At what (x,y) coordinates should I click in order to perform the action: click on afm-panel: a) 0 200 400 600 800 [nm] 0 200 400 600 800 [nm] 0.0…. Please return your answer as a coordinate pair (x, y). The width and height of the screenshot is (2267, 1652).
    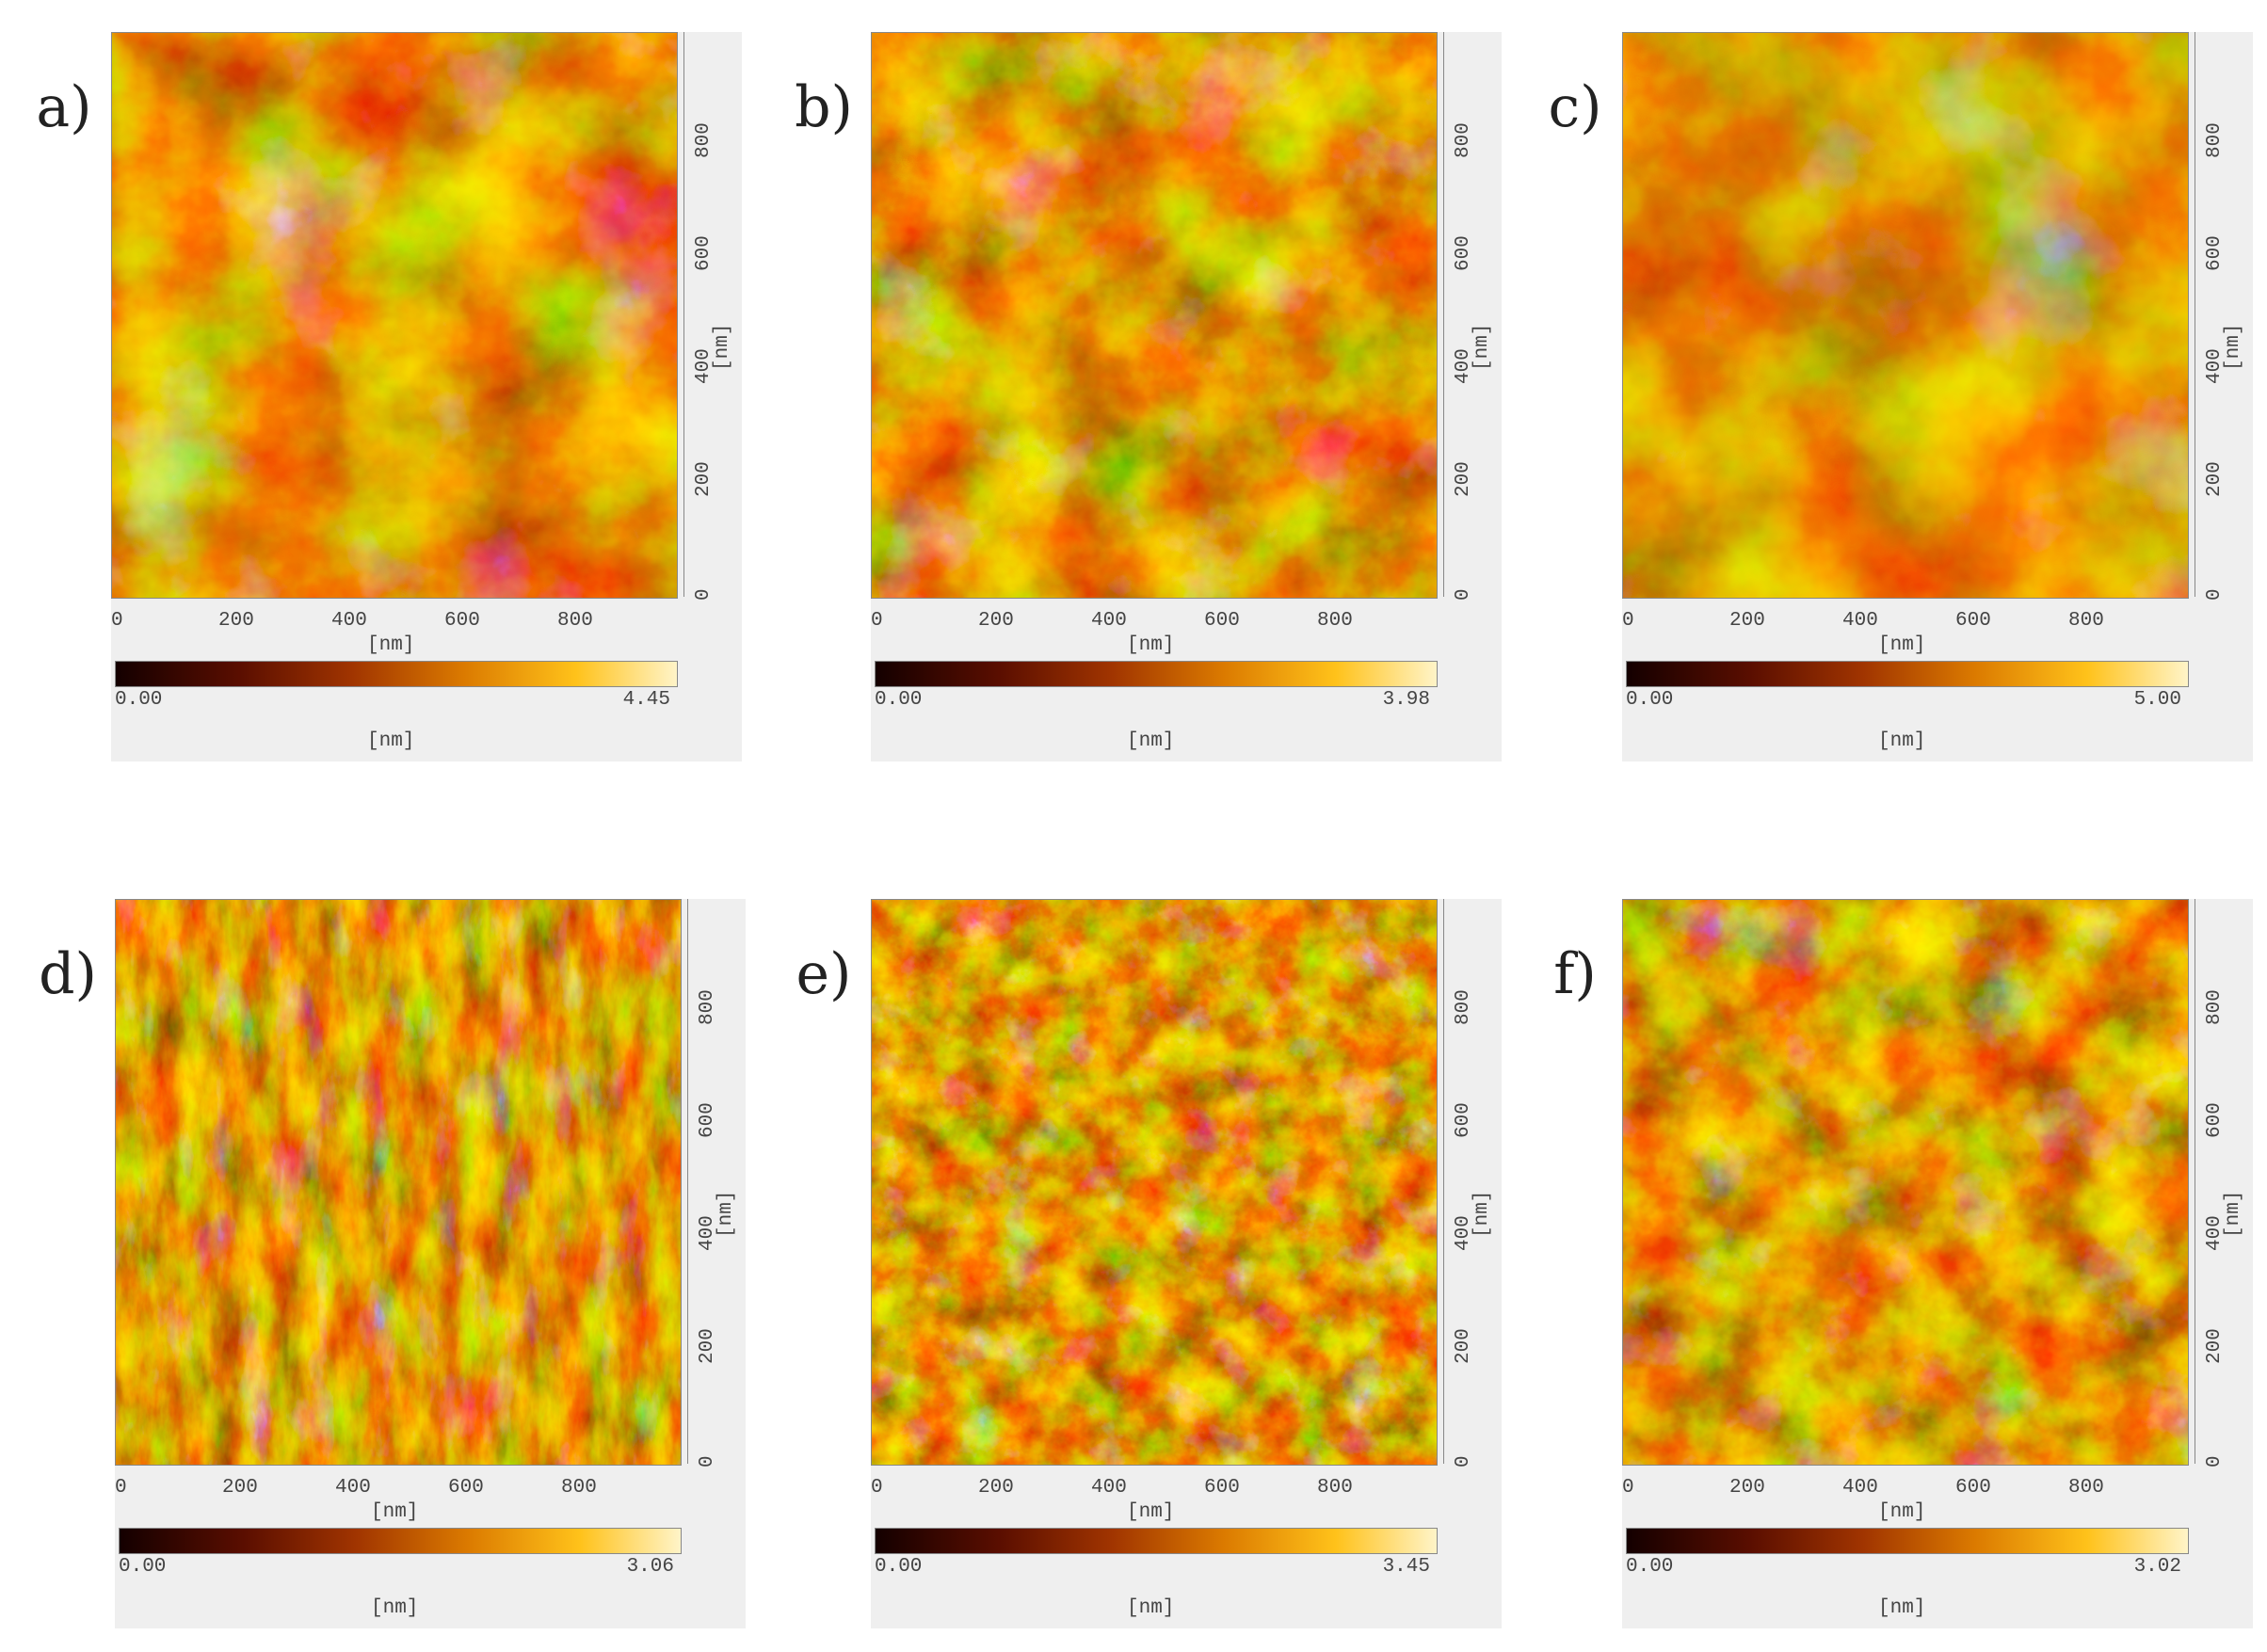
    Looking at the image, I should click on (403, 408).